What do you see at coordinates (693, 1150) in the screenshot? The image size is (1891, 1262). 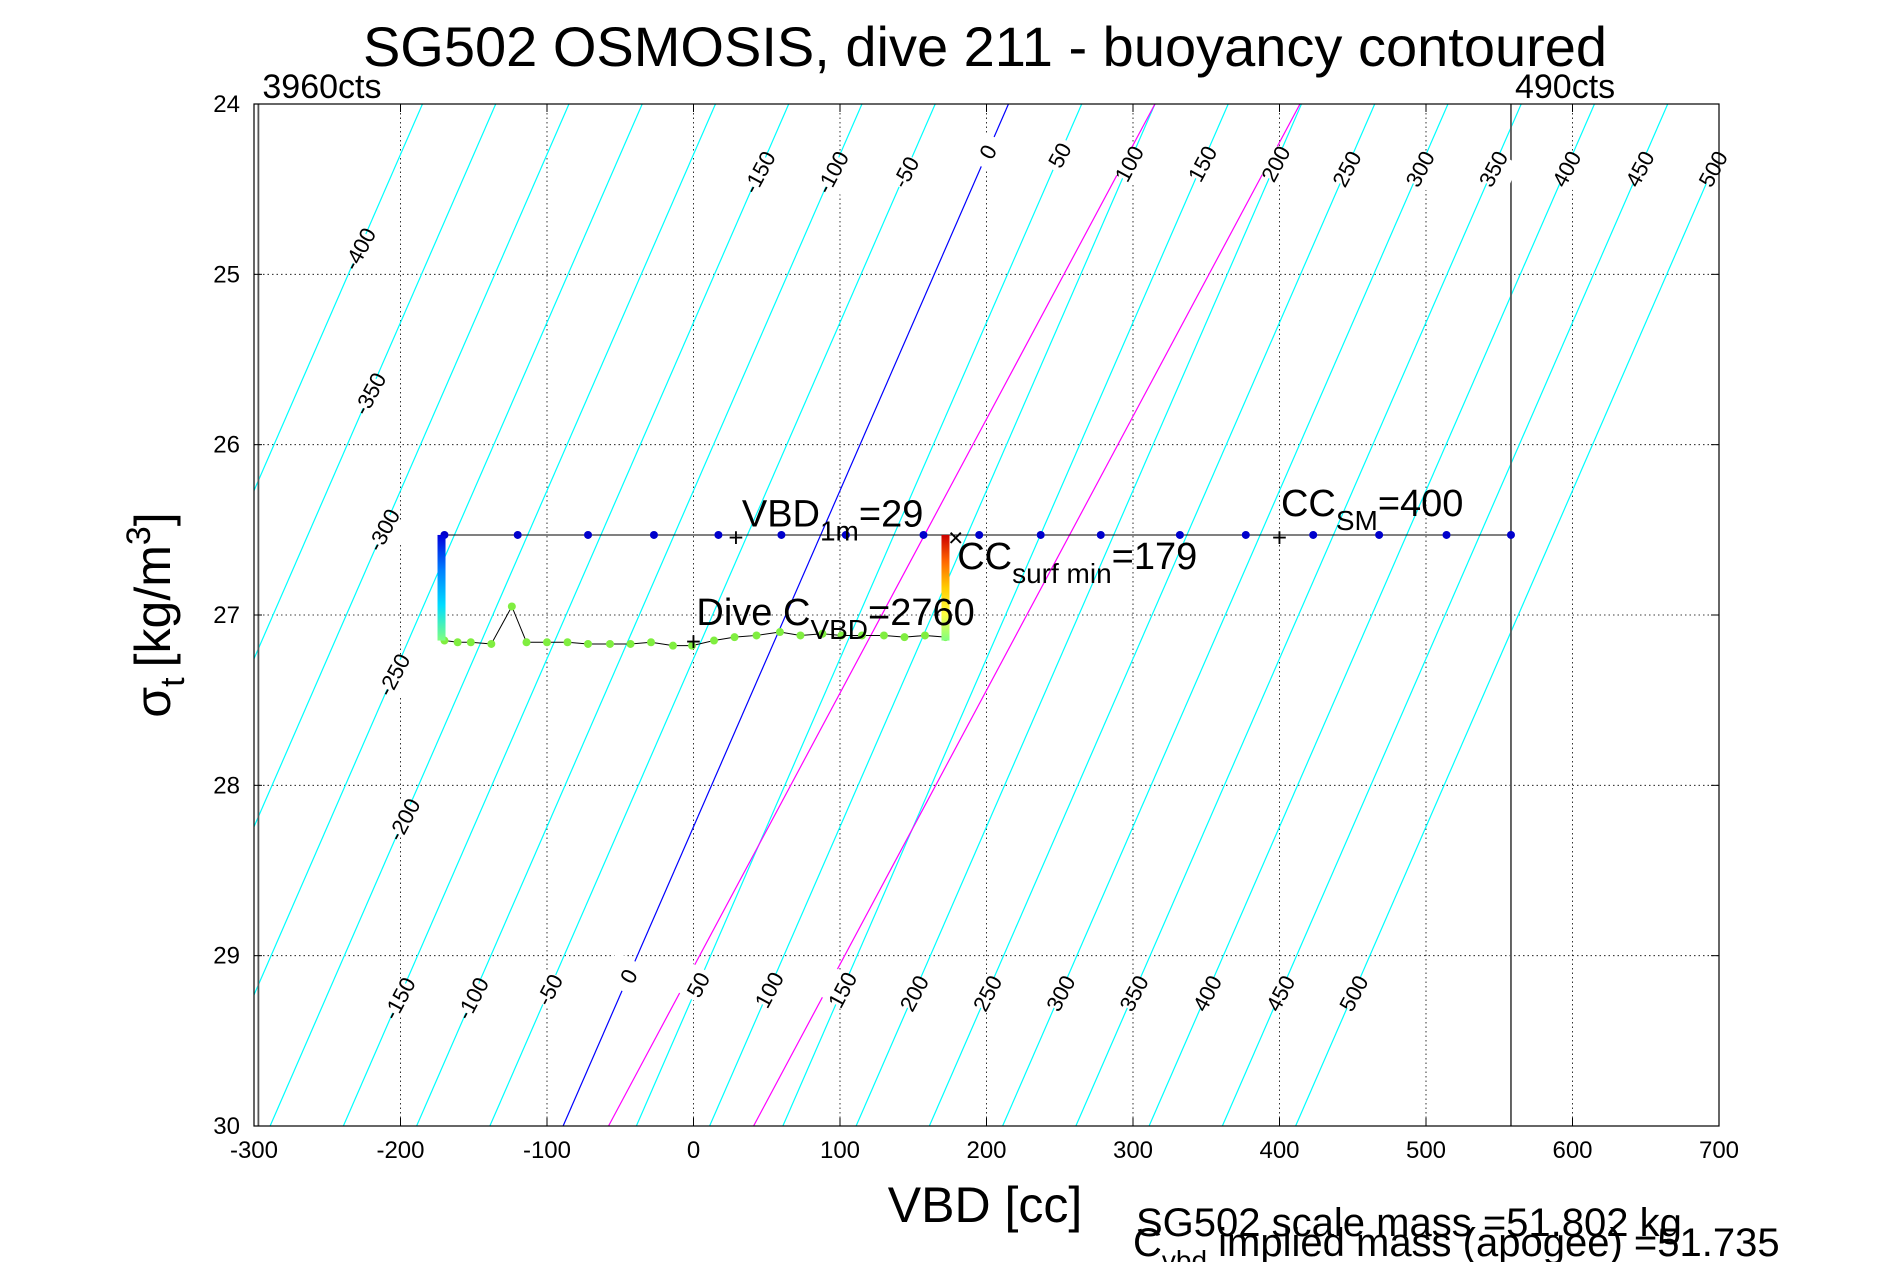 I see `x-tick-label: 0` at bounding box center [693, 1150].